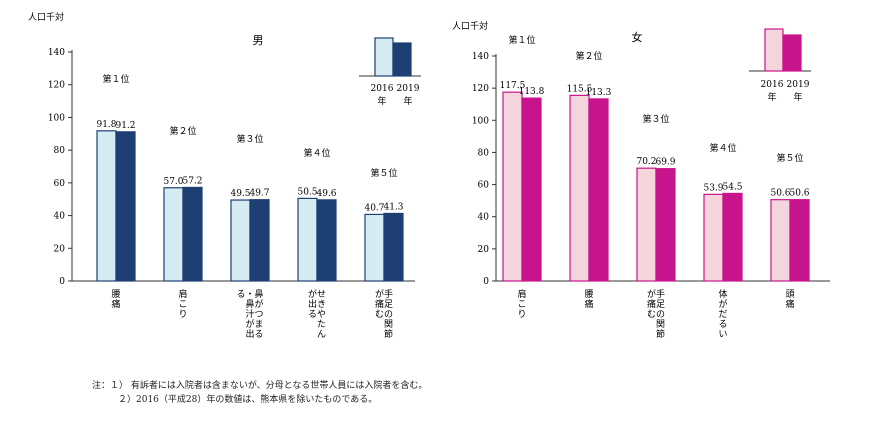  I want to click on data-label: 49.6, so click(326, 194).